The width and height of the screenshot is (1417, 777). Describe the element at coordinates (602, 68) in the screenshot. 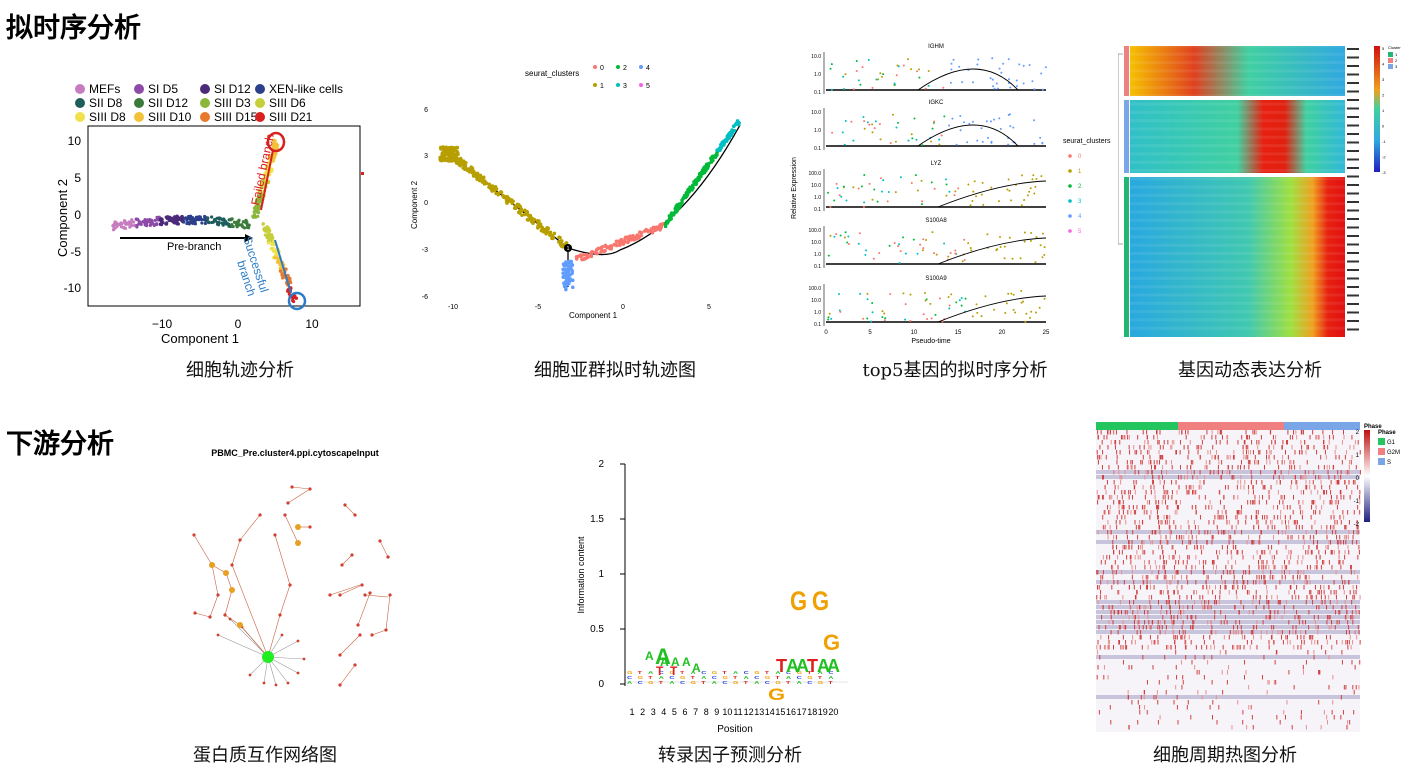

I see `legend-label: 0` at that location.